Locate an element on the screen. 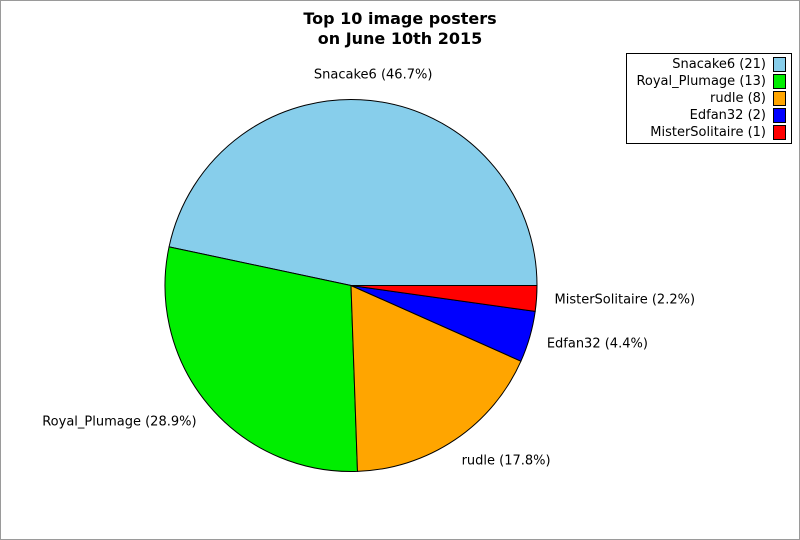 The width and height of the screenshot is (800, 540). legend-row-Royal_Plumage: Royal_Plumage (13) is located at coordinates (711, 81).